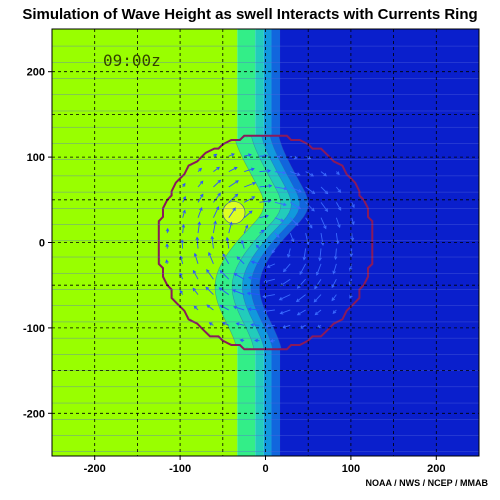 This screenshot has height=500, width=500. I want to click on current-arrows, so click(260, 248).